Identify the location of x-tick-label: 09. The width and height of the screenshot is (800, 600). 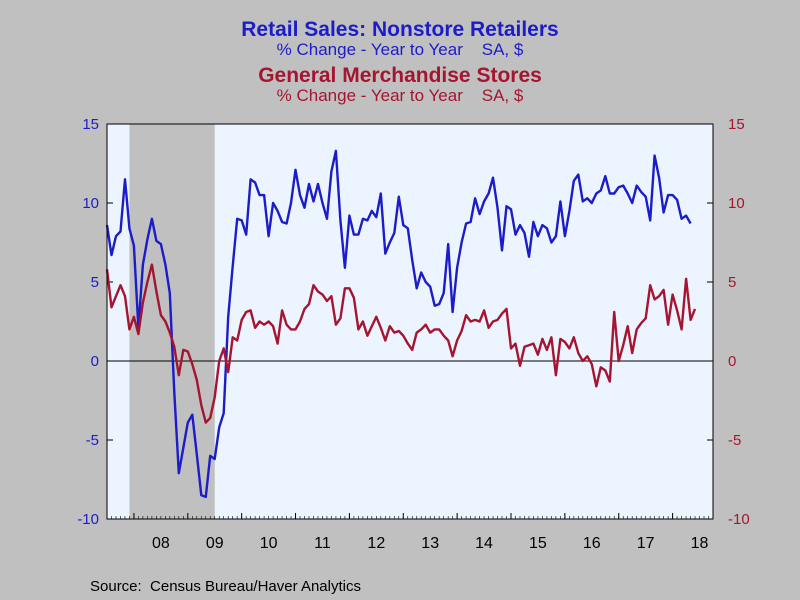
(215, 543).